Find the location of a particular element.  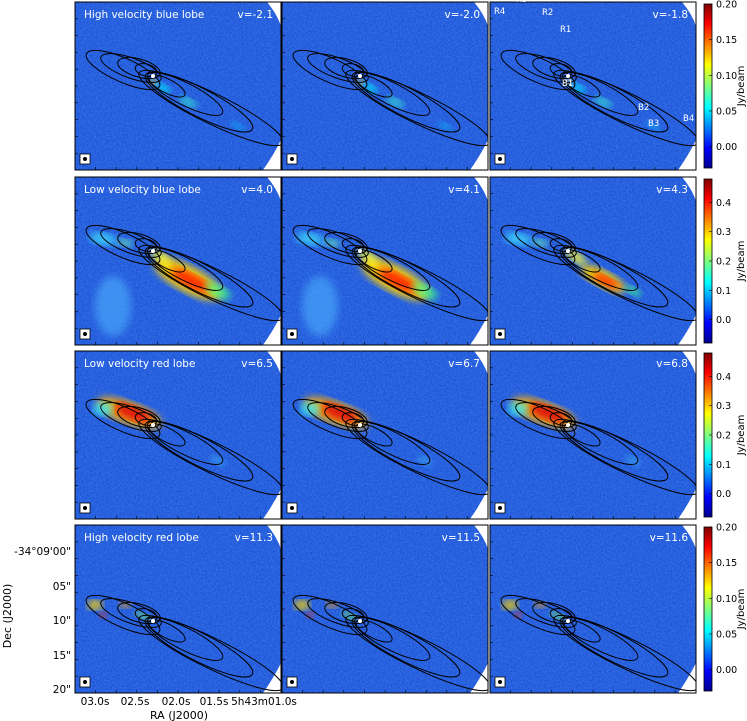

channel-panel: v=6.7 is located at coordinates (385, 435).